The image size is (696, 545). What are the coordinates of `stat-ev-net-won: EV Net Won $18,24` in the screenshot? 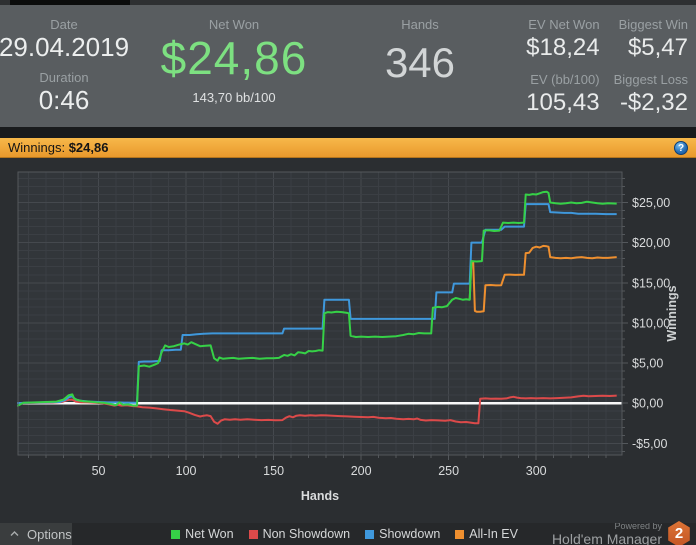 It's located at (562, 44).